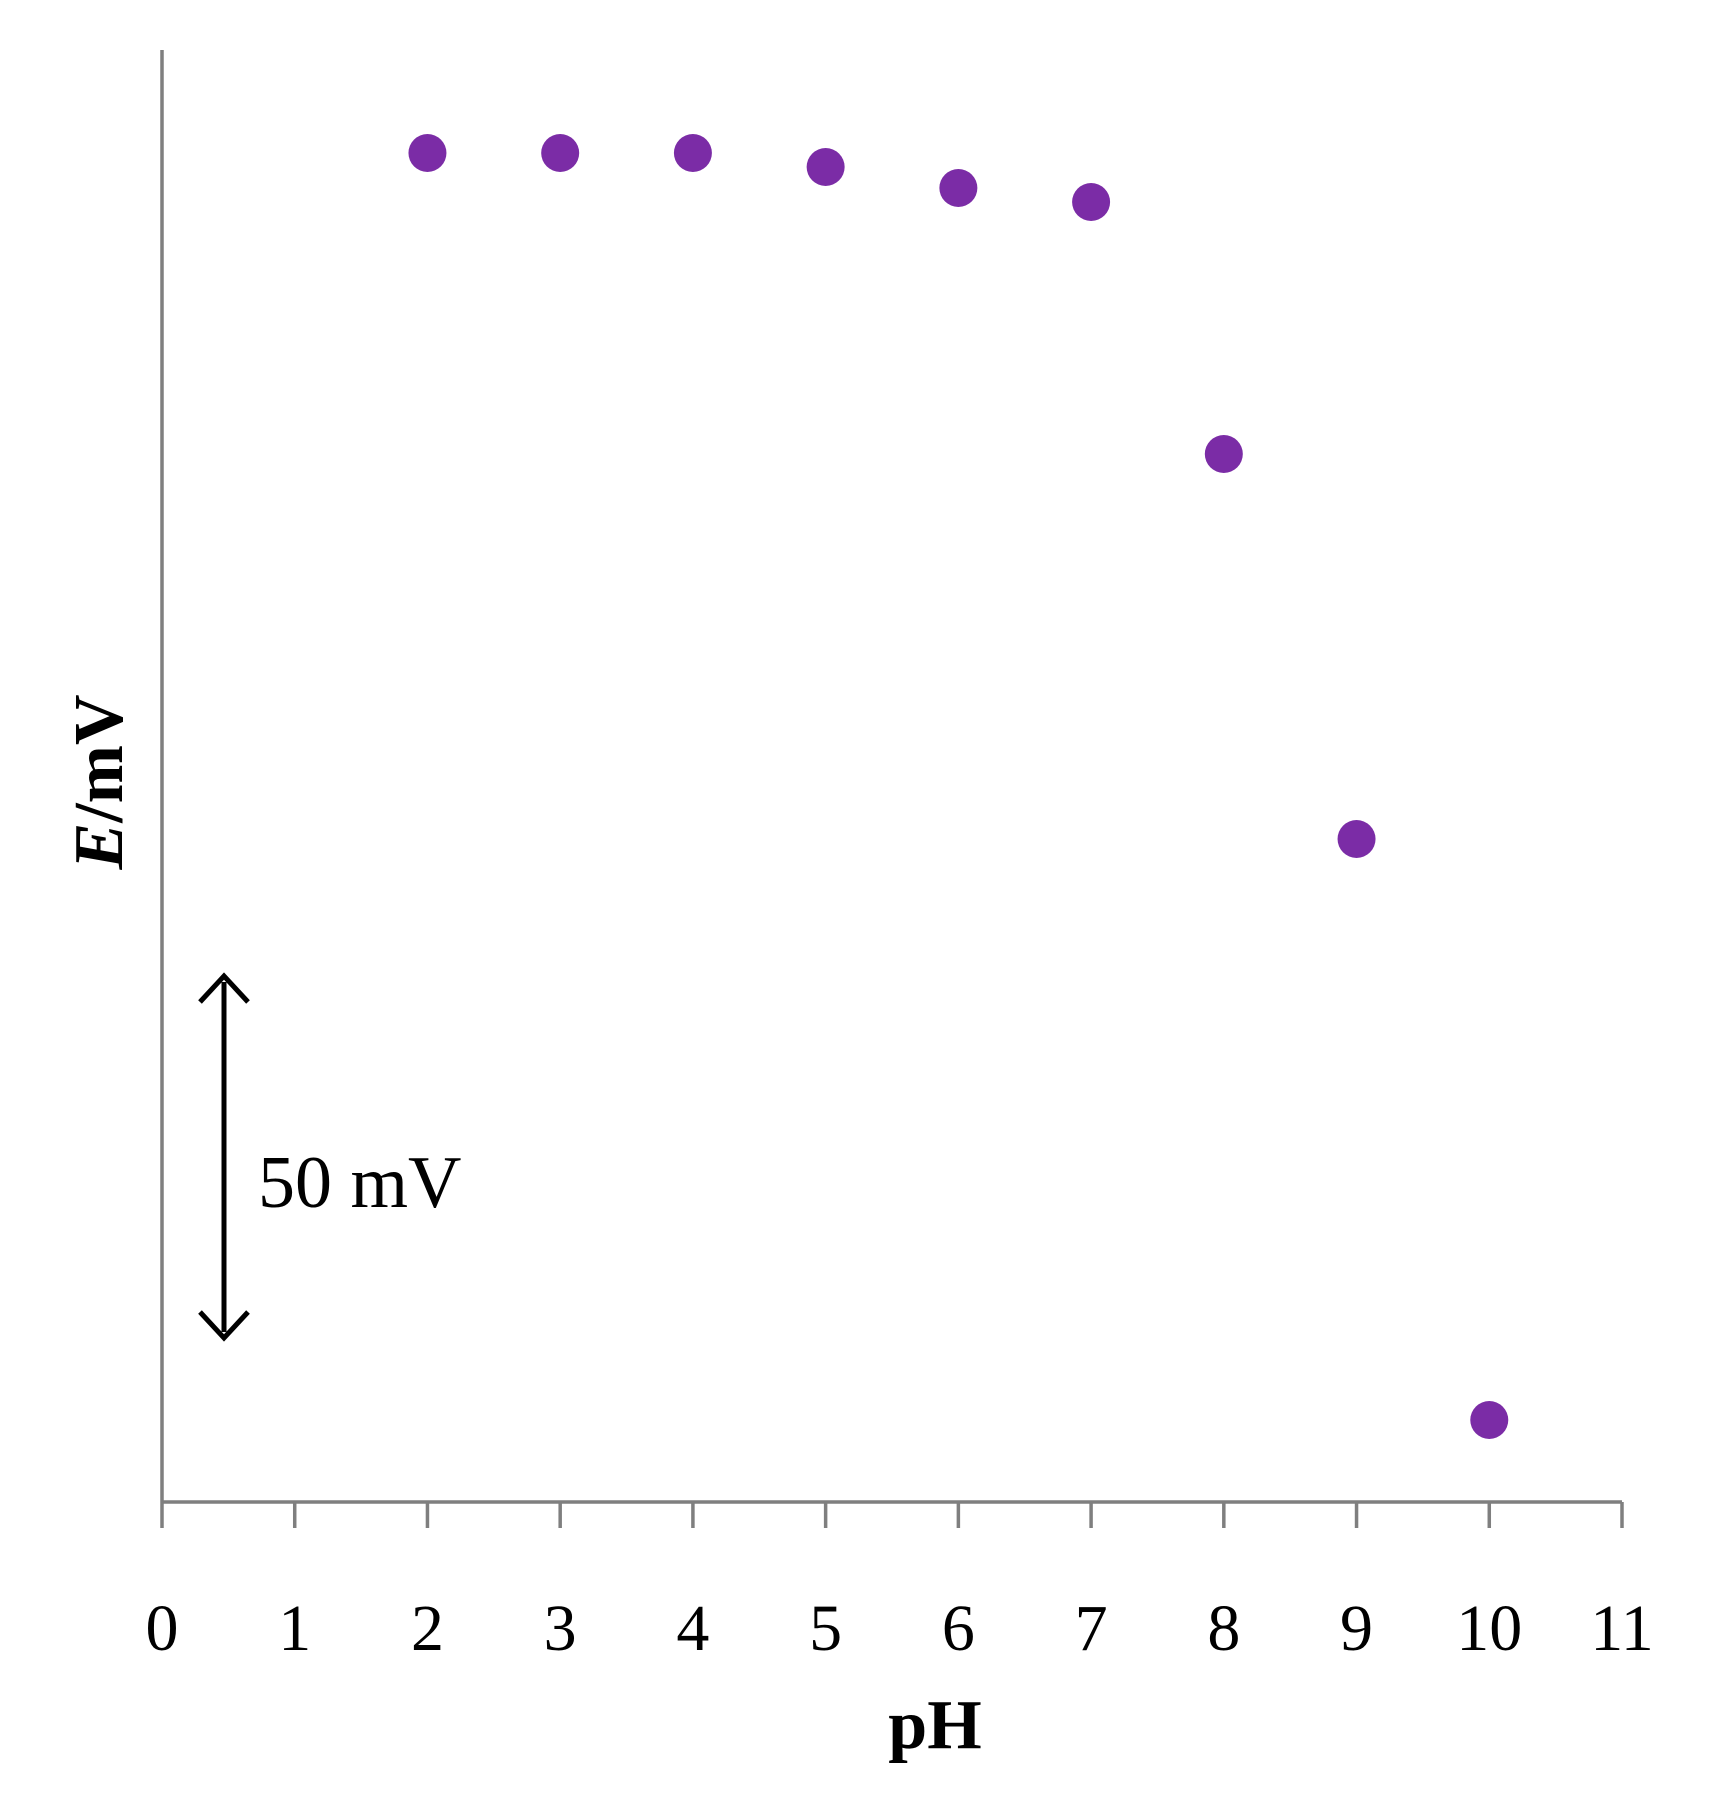  What do you see at coordinates (99, 847) in the screenshot?
I see `y-axis-label-symbol: E` at bounding box center [99, 847].